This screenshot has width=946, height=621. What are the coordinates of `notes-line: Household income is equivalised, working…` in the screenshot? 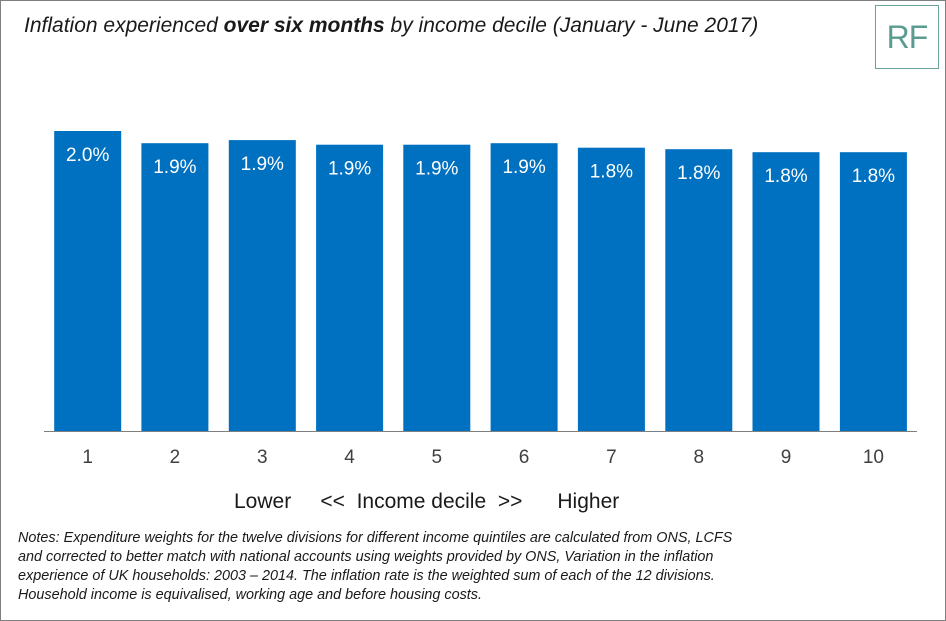 It's located at (250, 595).